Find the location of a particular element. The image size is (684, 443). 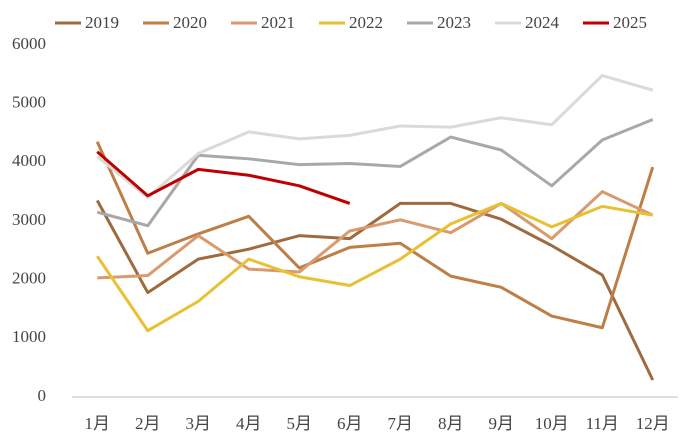

legend-label: 2020 is located at coordinates (190, 22).